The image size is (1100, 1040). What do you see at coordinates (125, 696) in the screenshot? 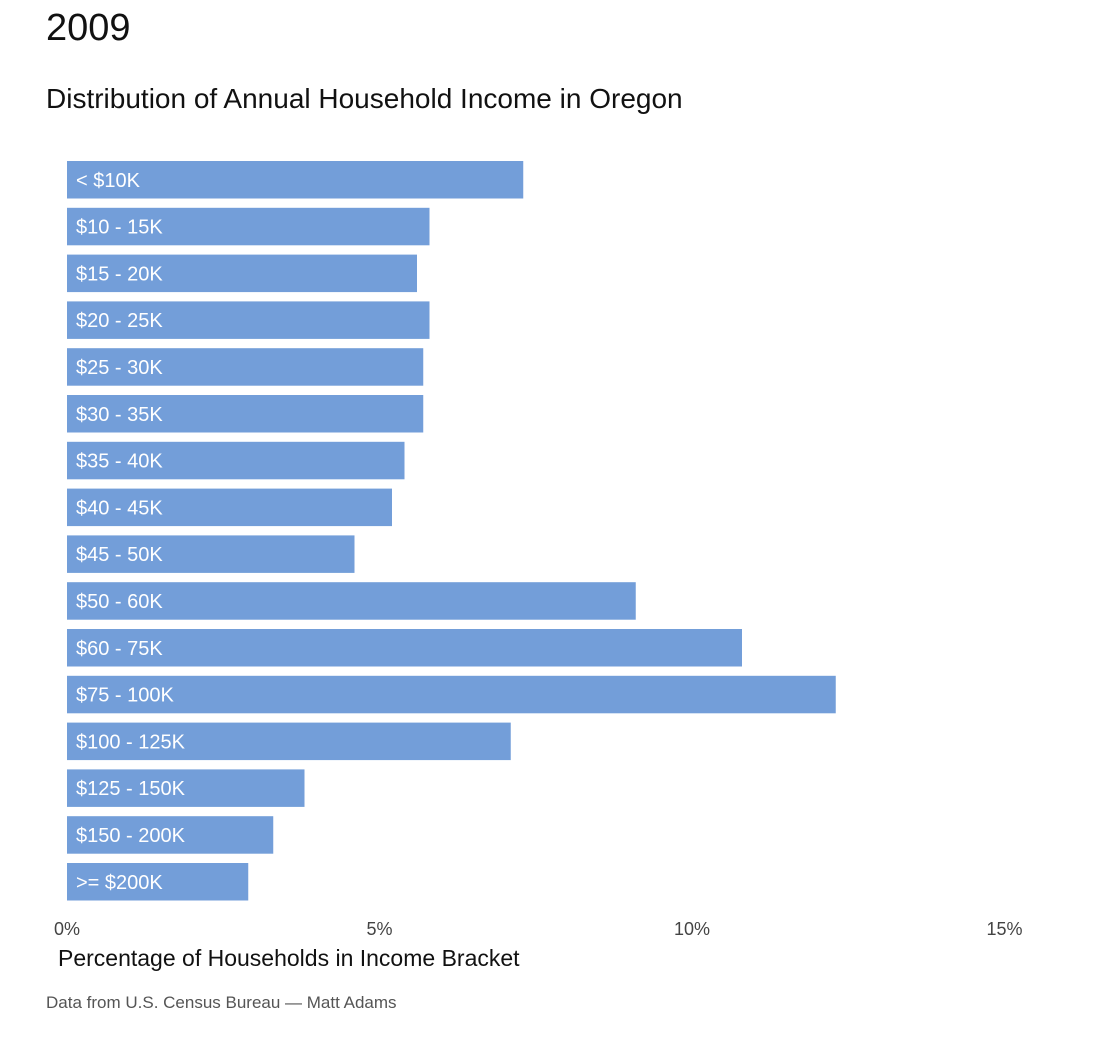
I see `bar-label: $75 - 100K` at bounding box center [125, 696].